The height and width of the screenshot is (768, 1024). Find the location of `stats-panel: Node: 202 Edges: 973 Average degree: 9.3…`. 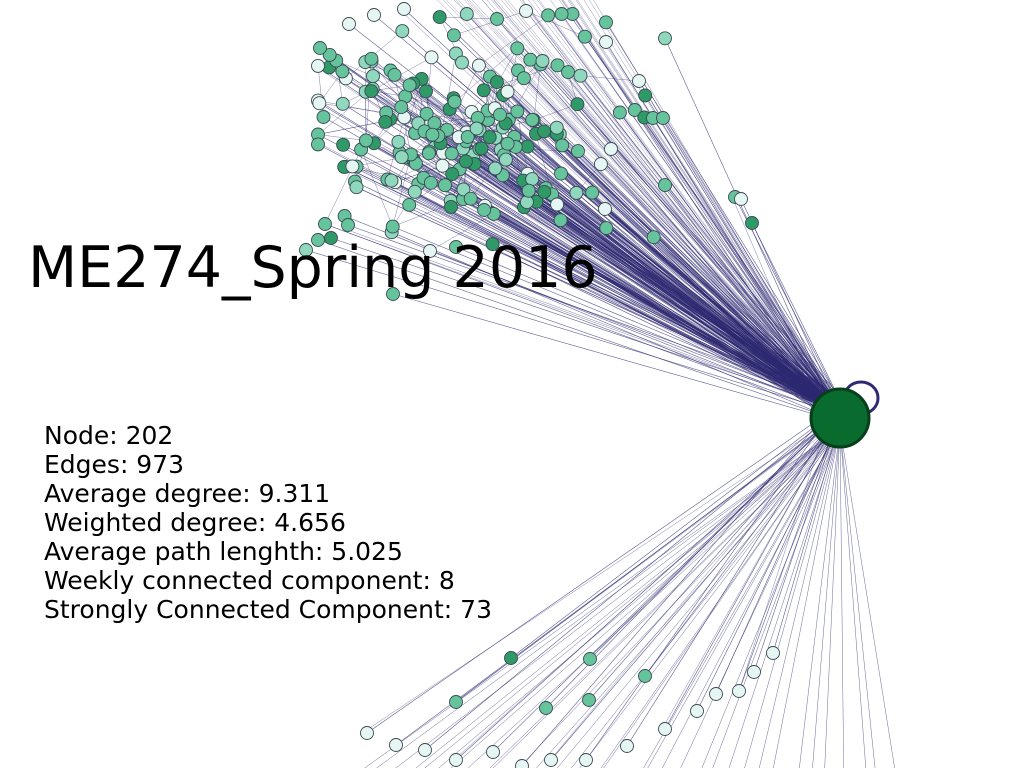

stats-panel: Node: 202 Edges: 973 Average degree: 9.3… is located at coordinates (268, 522).